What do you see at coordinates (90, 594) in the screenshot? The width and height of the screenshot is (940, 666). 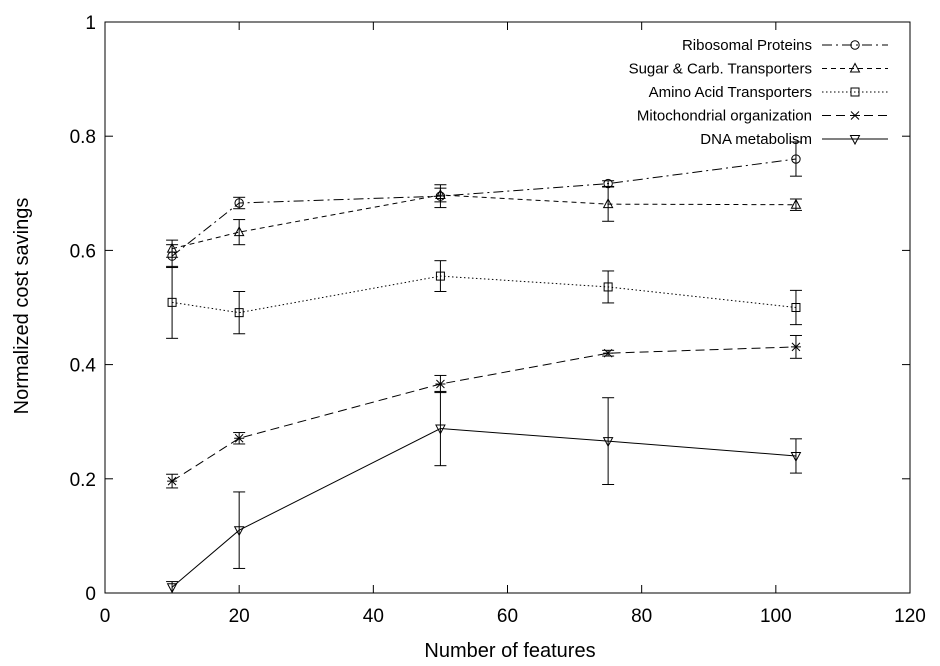 I see `y-tick-label: 0` at bounding box center [90, 594].